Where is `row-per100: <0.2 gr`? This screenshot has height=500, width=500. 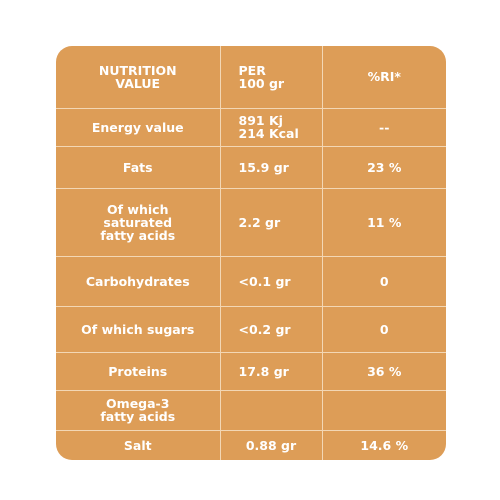 row-per100: <0.2 gr is located at coordinates (271, 329).